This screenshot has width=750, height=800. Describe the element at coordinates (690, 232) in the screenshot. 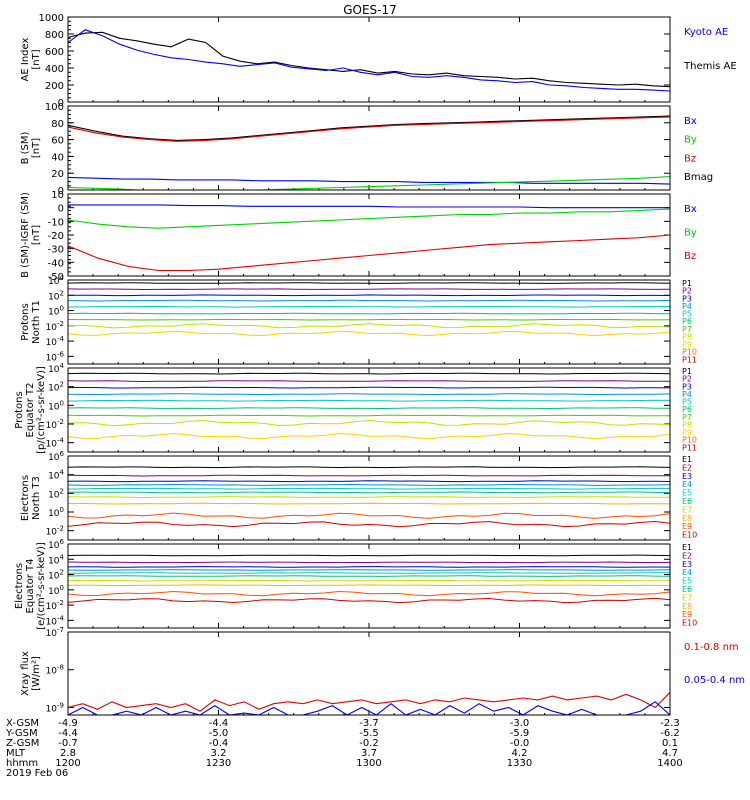

I see `legend-entry: By` at that location.